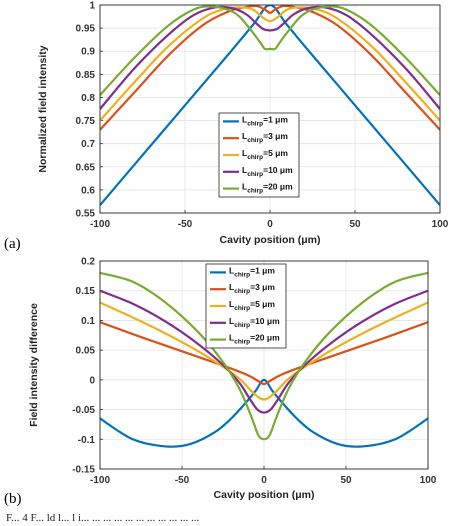 The width and height of the screenshot is (474, 526). What do you see at coordinates (88, 144) in the screenshot?
I see `y-tick-label: 0.7` at bounding box center [88, 144].